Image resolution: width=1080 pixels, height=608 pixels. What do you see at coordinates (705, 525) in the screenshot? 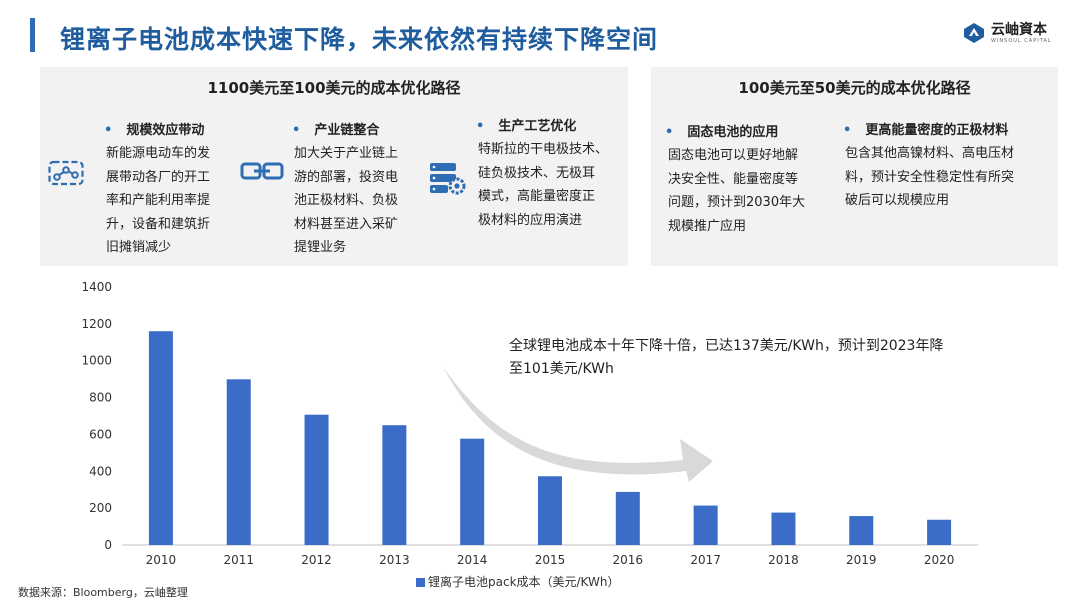
I see `bar-2017` at bounding box center [705, 525].